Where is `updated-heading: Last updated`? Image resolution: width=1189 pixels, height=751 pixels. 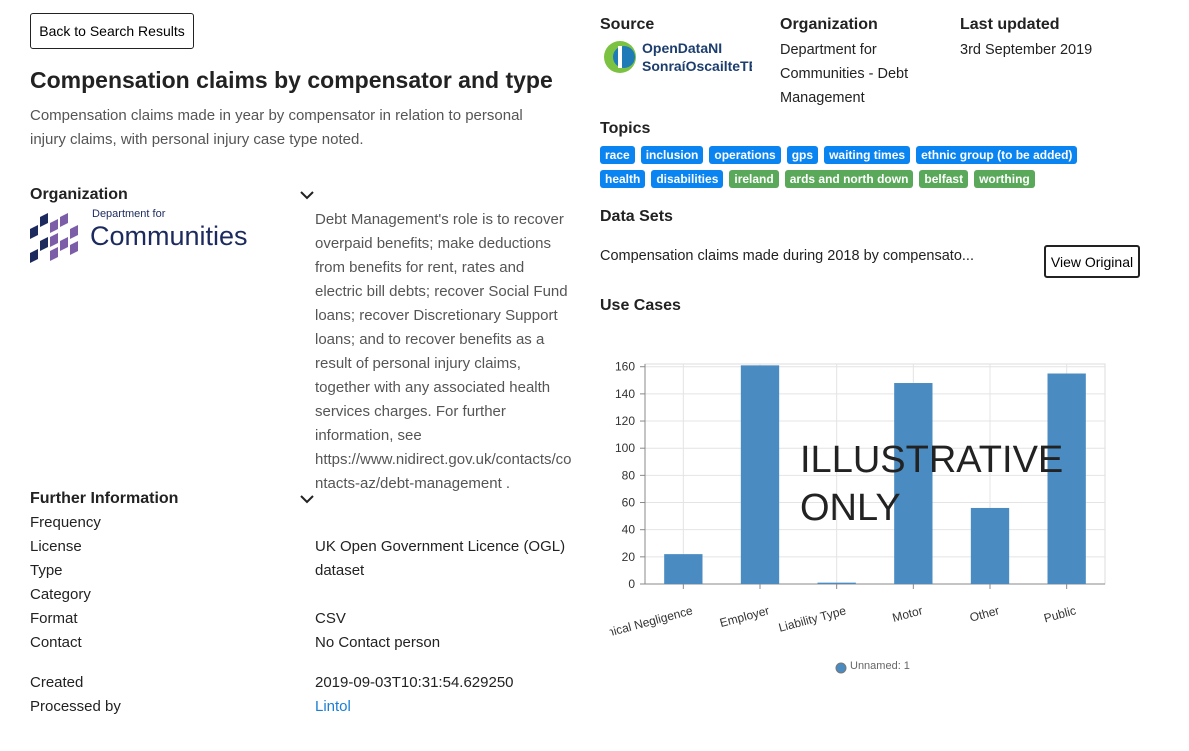
updated-heading: Last updated is located at coordinates (1010, 24).